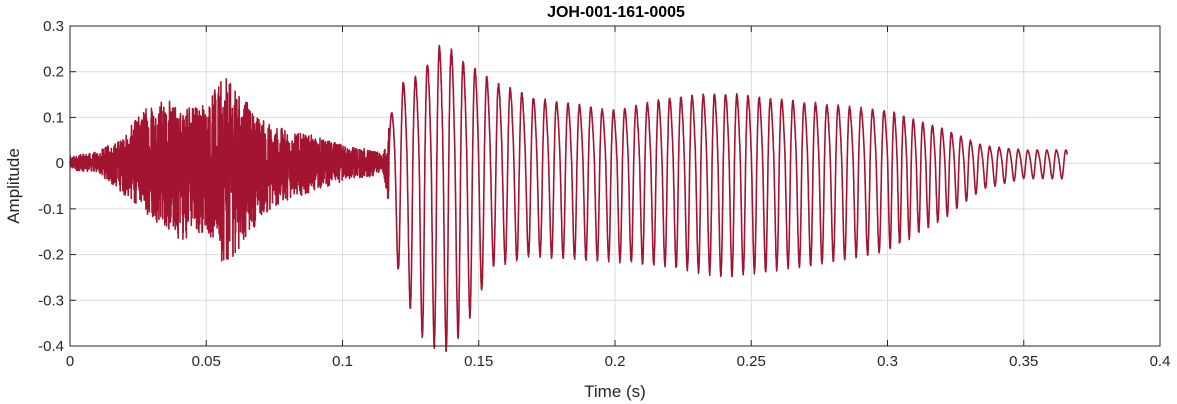 The width and height of the screenshot is (1177, 404). What do you see at coordinates (70, 361) in the screenshot?
I see `x-tick-label: 0` at bounding box center [70, 361].